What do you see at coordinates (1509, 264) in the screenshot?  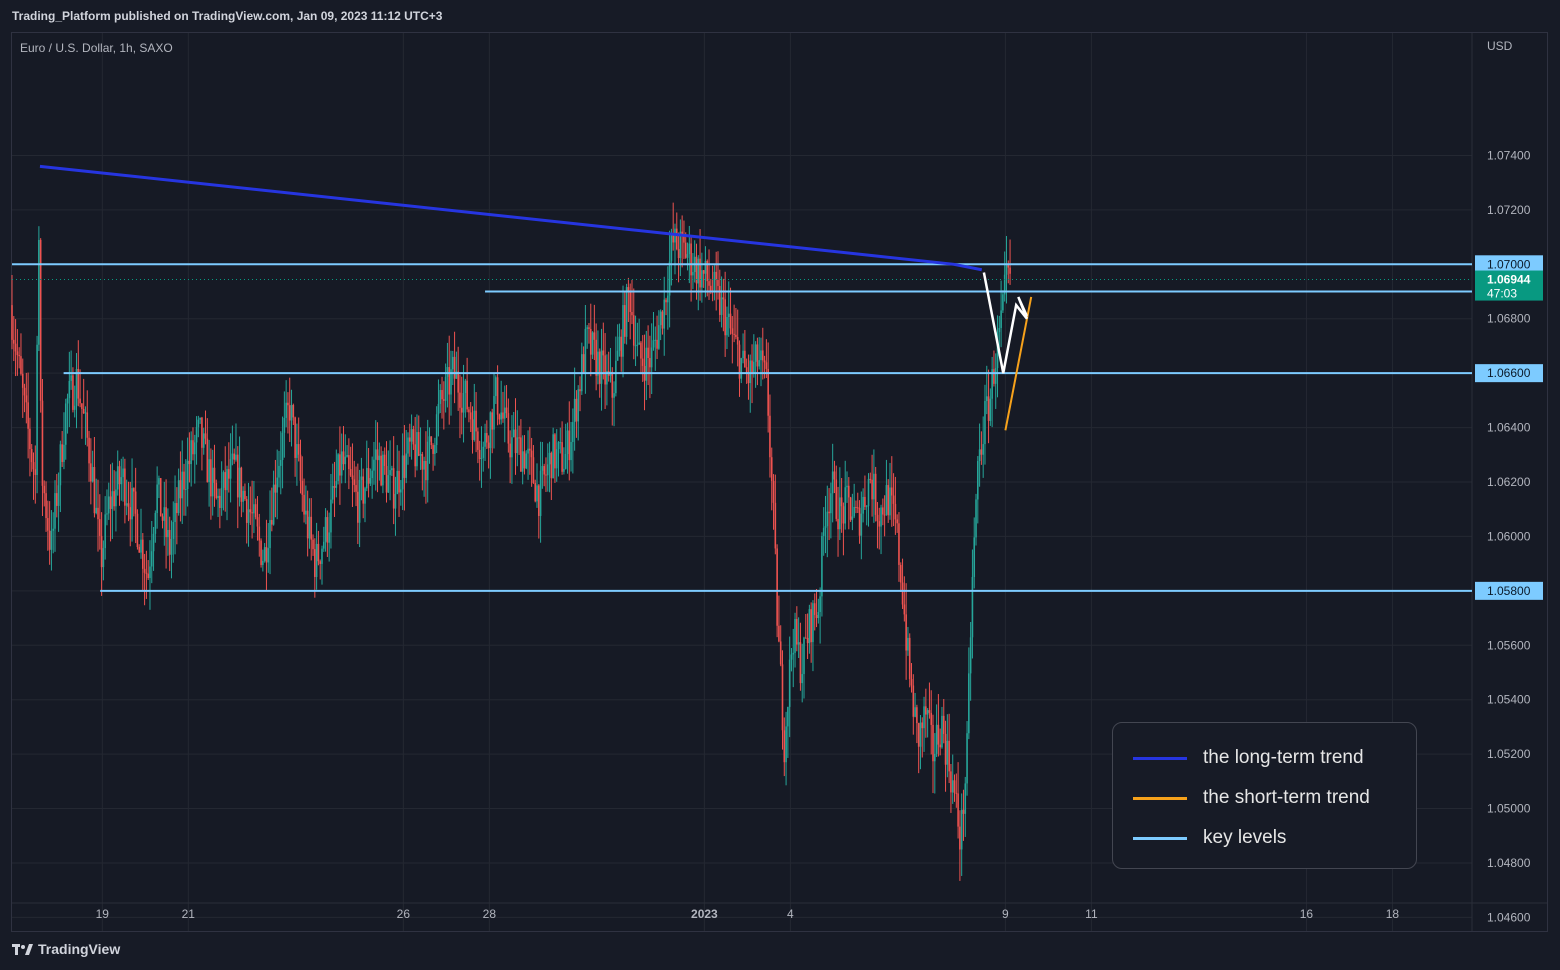 I see `price-badge-1.07000: 1.07000` at bounding box center [1509, 264].